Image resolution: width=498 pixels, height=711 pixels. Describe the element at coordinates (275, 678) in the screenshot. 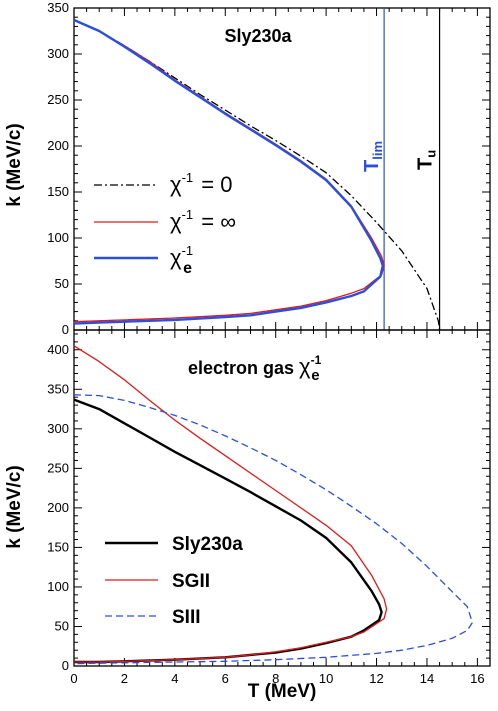

I see `x-tick-label: 8` at that location.